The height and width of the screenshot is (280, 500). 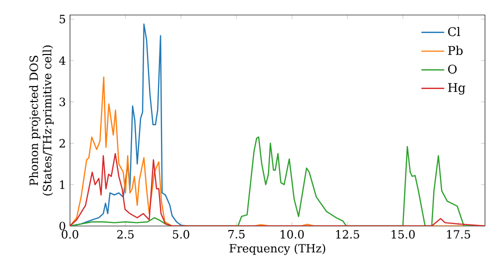 I want to click on x-tick-label: 12.5, so click(x=348, y=234).